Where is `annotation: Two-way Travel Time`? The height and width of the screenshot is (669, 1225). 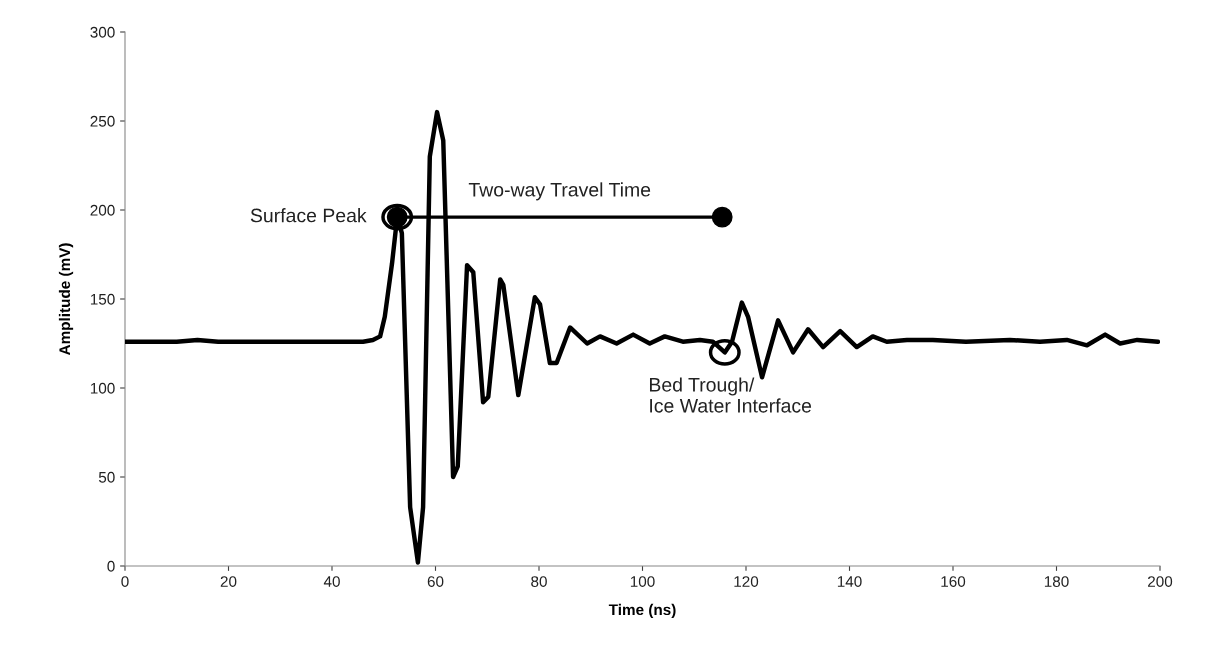
annotation: Two-way Travel Time is located at coordinates (559, 191).